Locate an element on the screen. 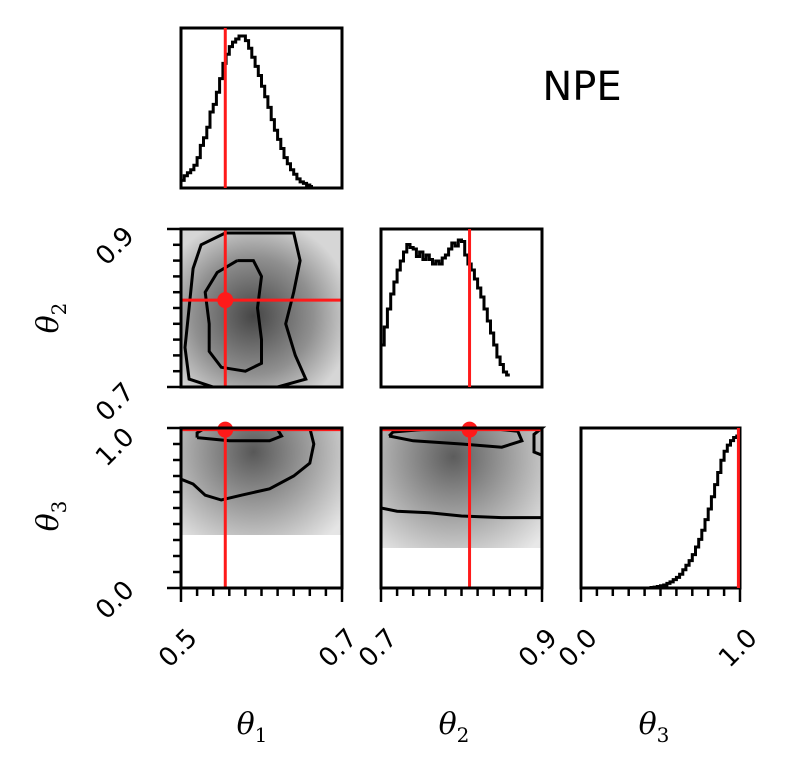 This screenshot has width=801, height=773. axis-title-theta1: θ1 is located at coordinates (252, 727).